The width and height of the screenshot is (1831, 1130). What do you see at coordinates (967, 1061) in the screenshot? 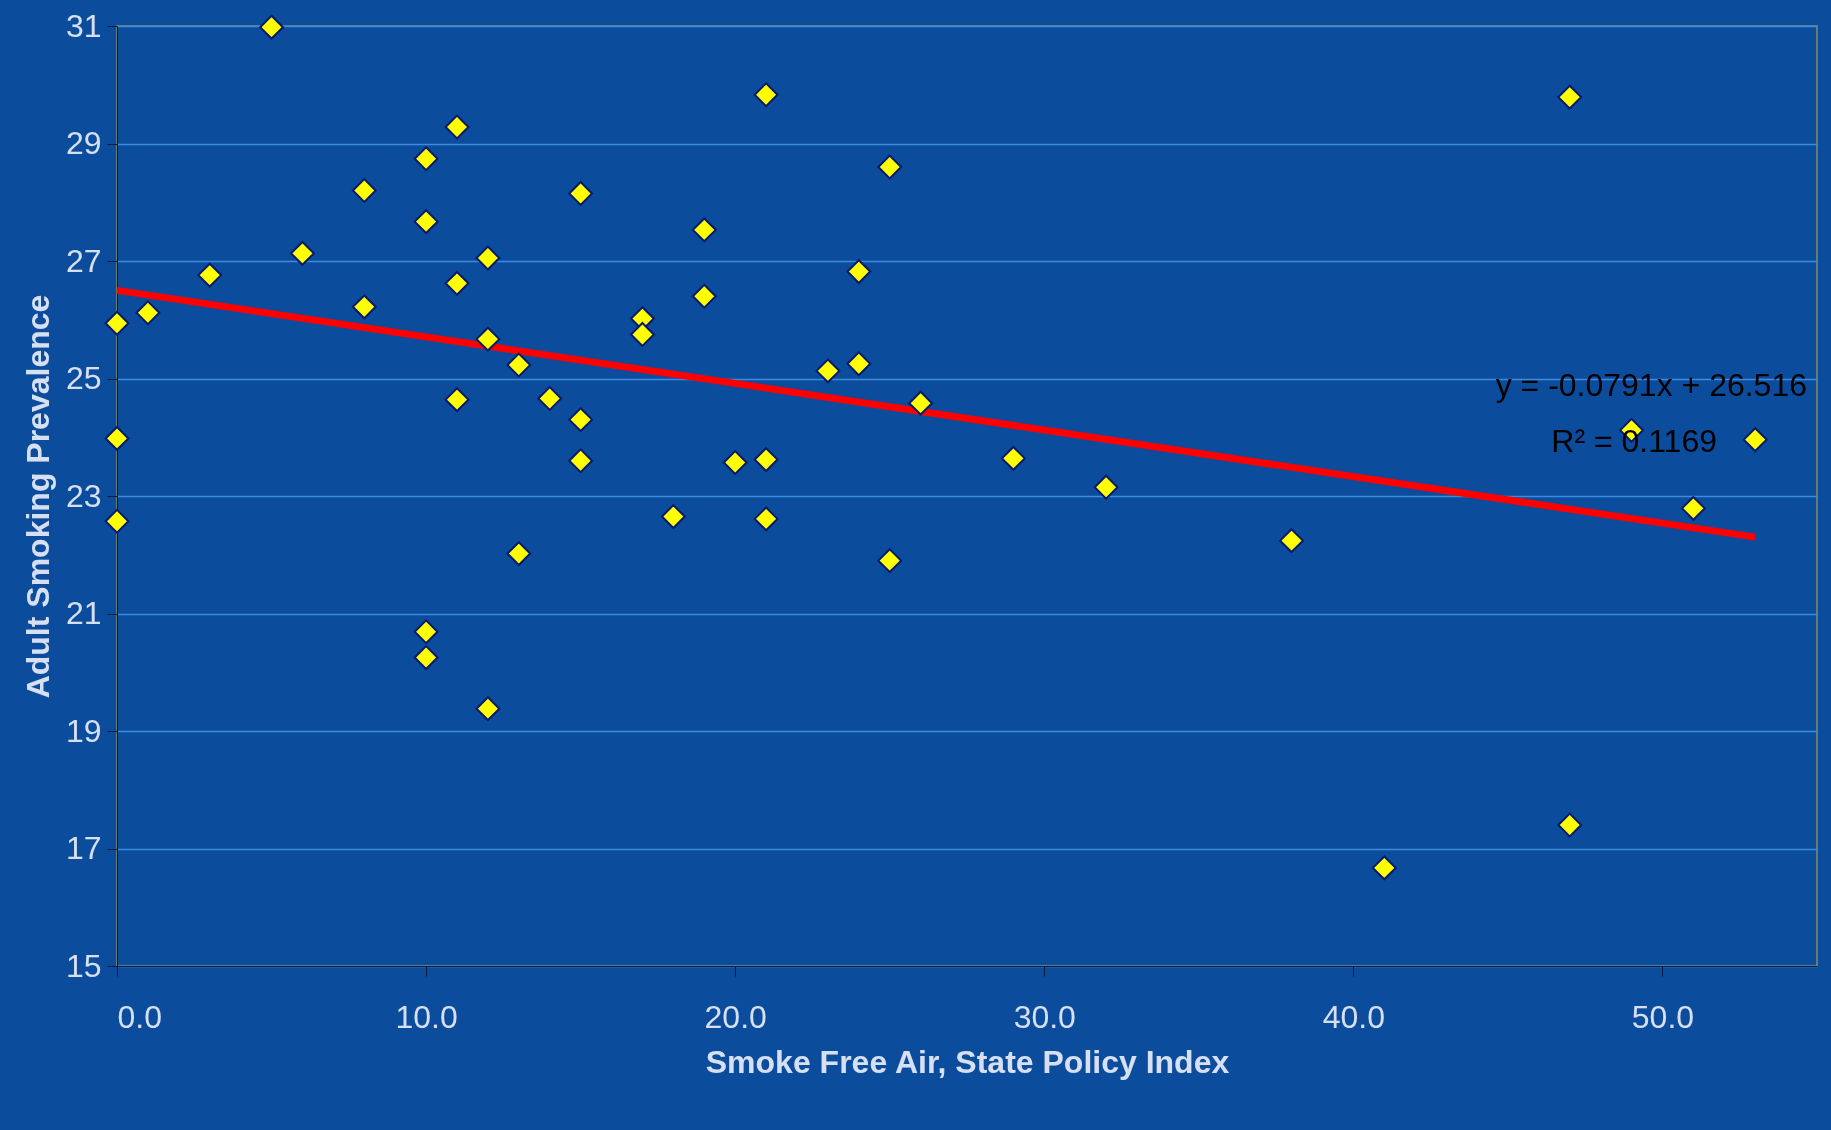
I see `x-axis-title: Smoke Free Air, State Policy Index` at bounding box center [967, 1061].